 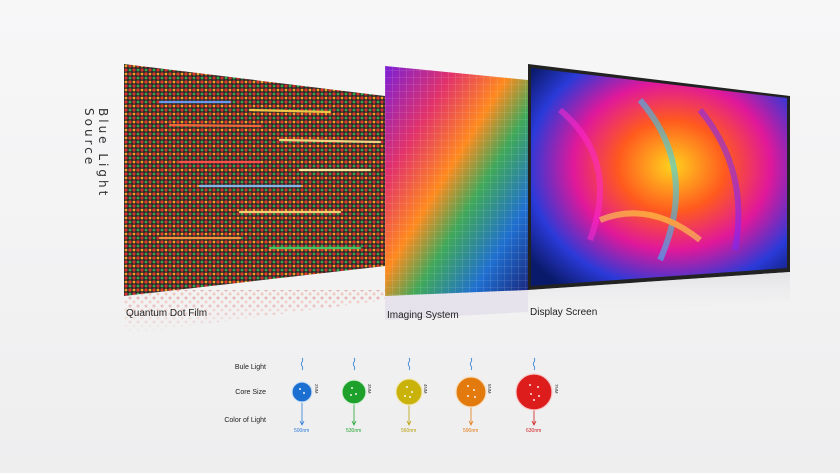 I want to click on size-label: 7NM, so click(x=556, y=389).